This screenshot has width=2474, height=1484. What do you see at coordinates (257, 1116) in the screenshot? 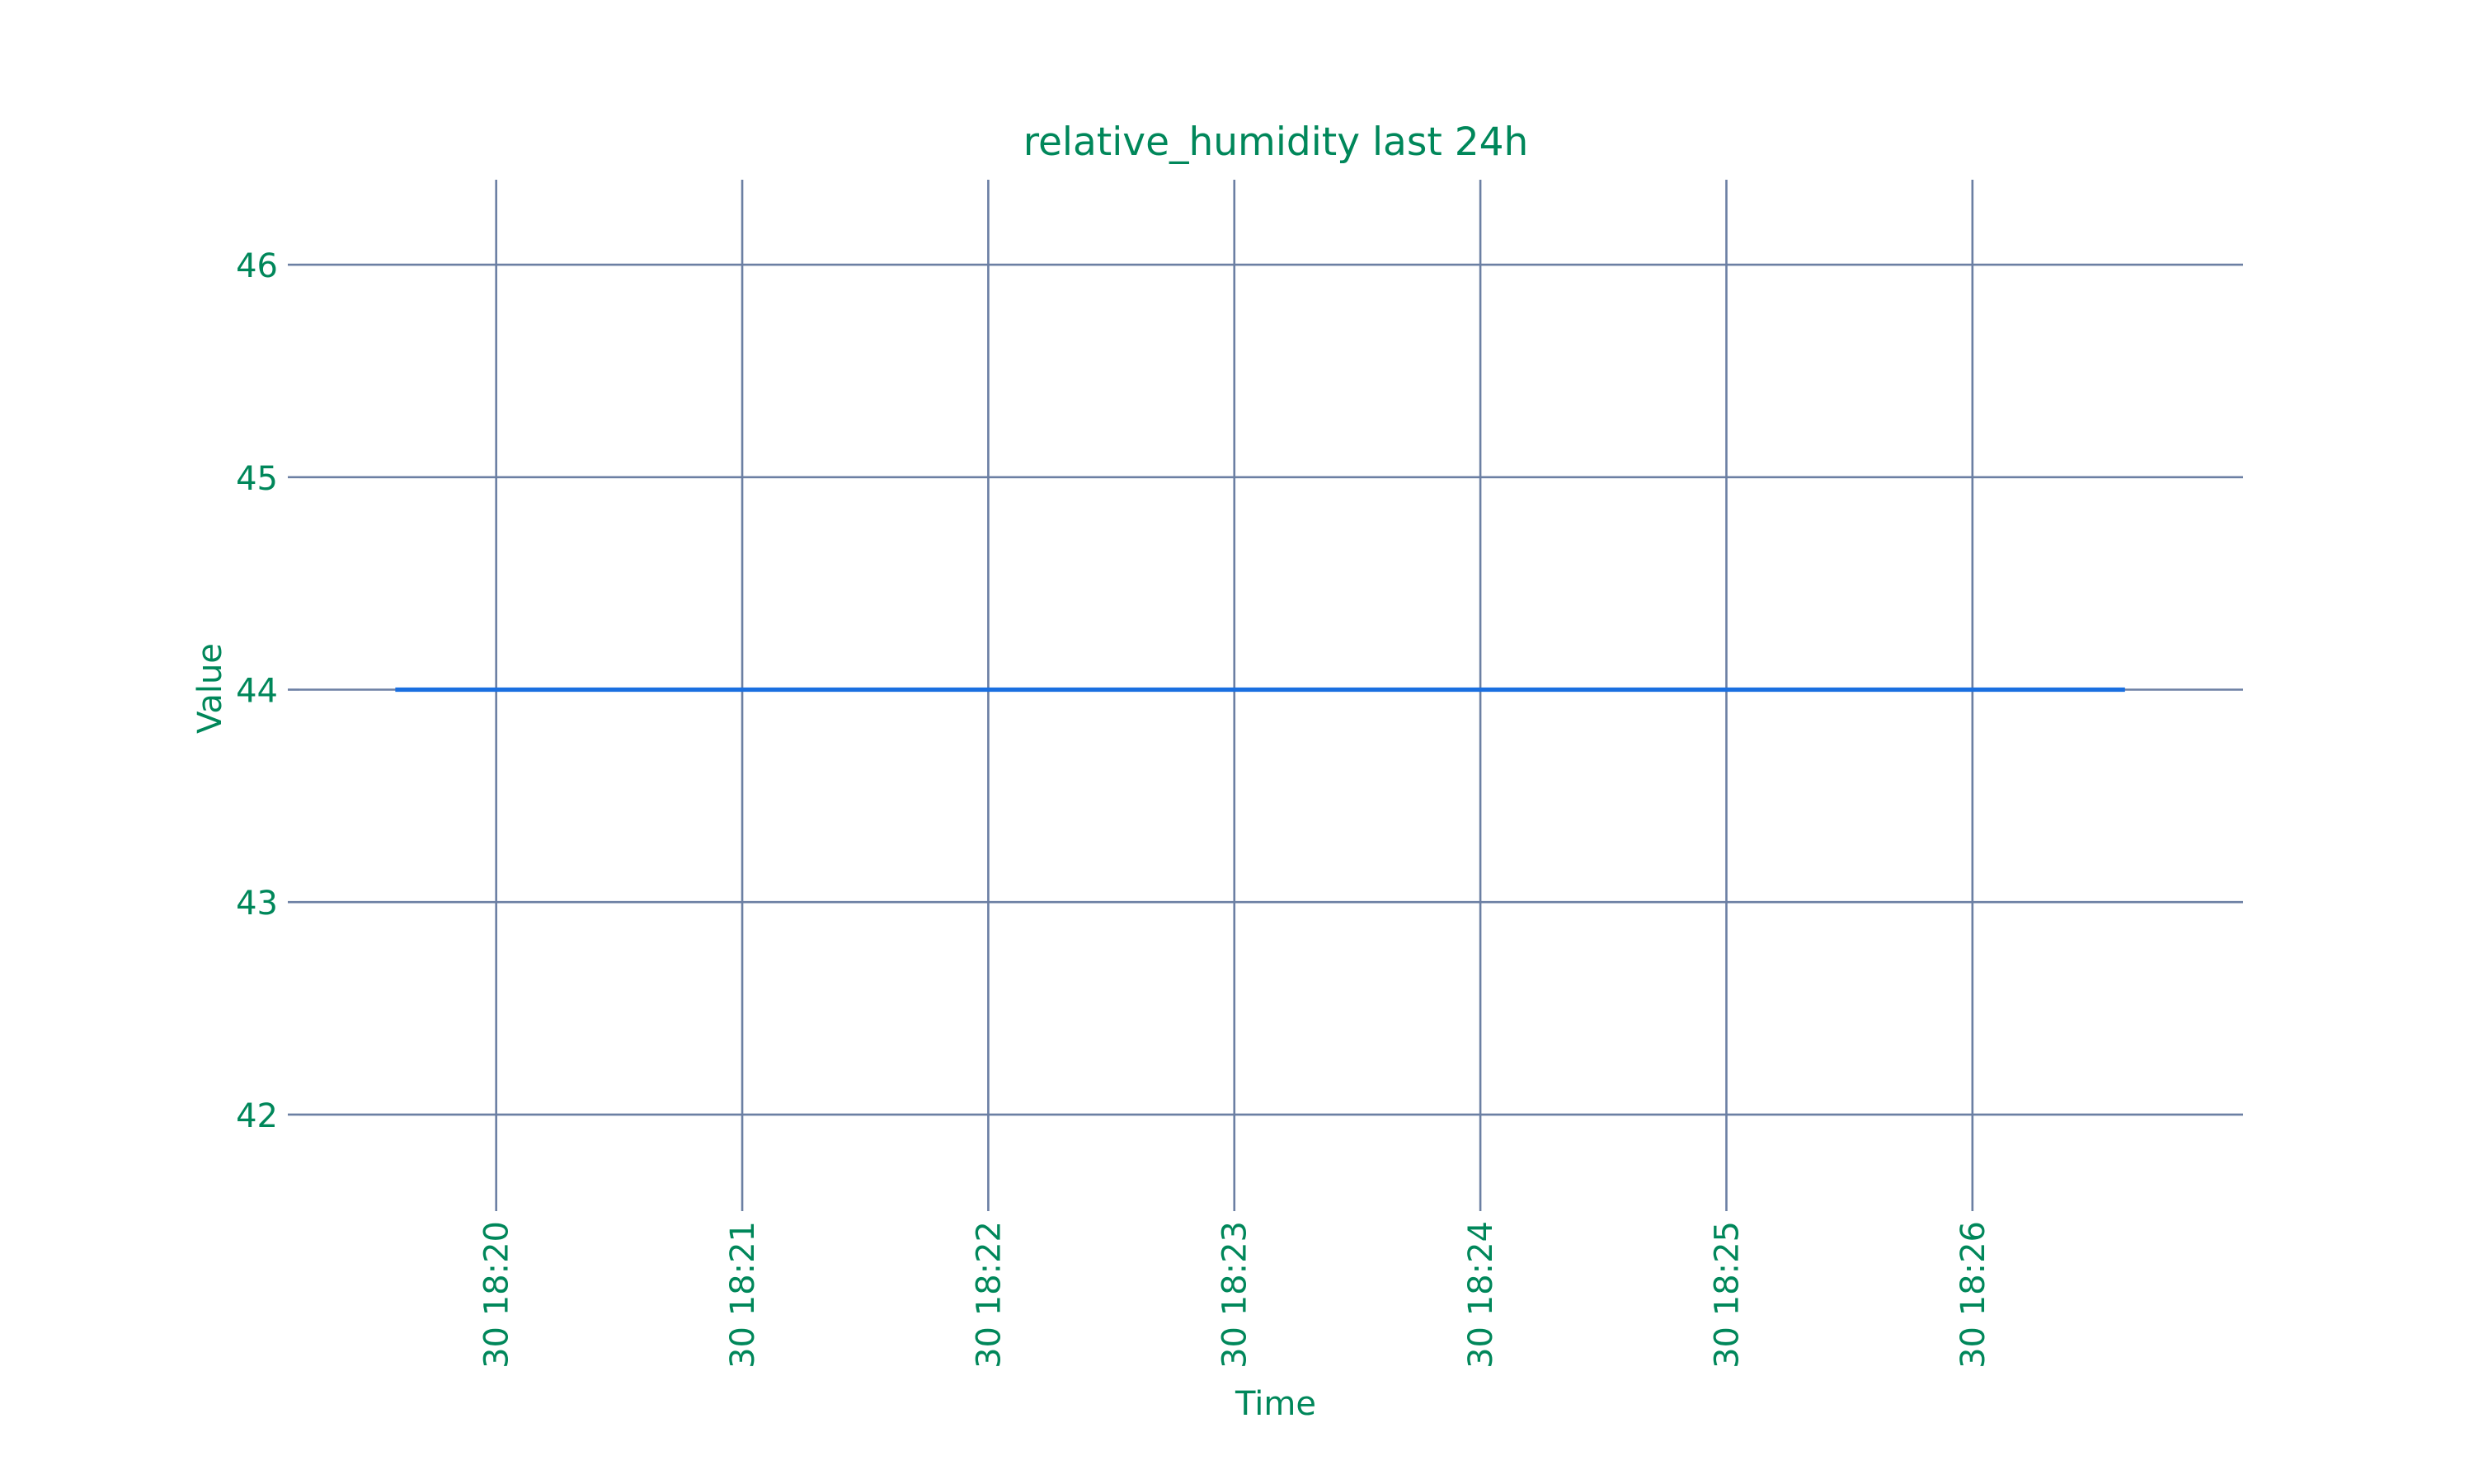
I see `y-tick-label: 42` at bounding box center [257, 1116].